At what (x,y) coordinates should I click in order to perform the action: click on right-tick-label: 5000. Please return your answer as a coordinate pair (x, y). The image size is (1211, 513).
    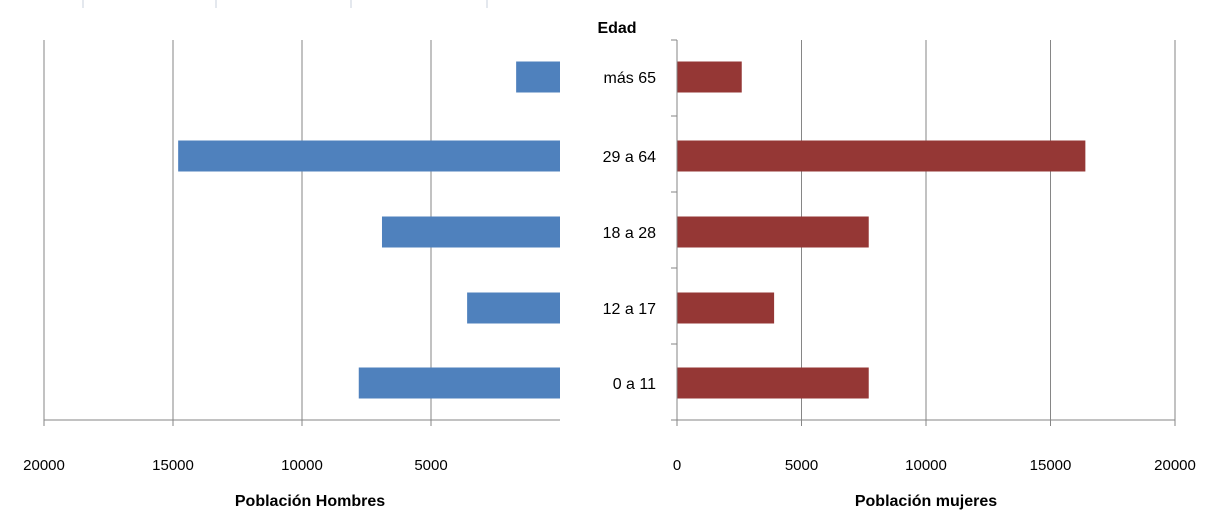
    Looking at the image, I should click on (801, 465).